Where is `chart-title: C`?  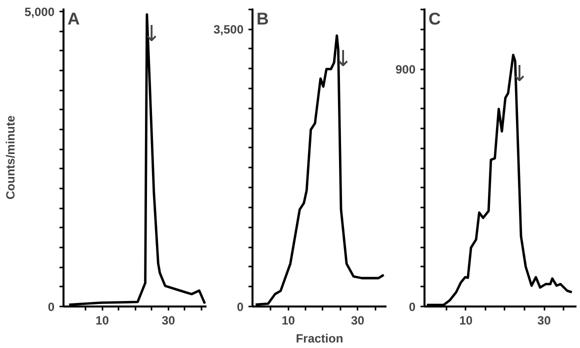 chart-title: C is located at coordinates (434, 19).